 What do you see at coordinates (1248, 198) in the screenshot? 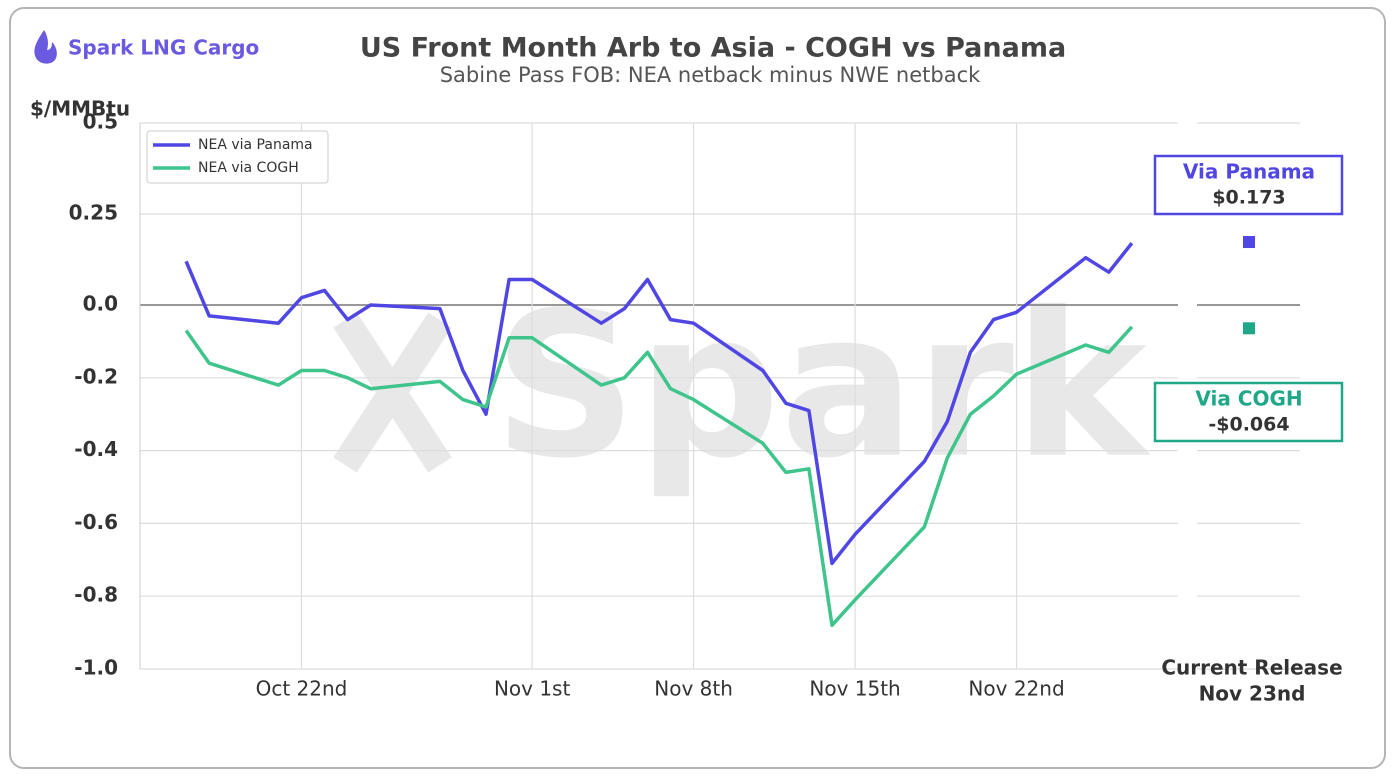
I see `current-value: $0.173` at bounding box center [1248, 198].